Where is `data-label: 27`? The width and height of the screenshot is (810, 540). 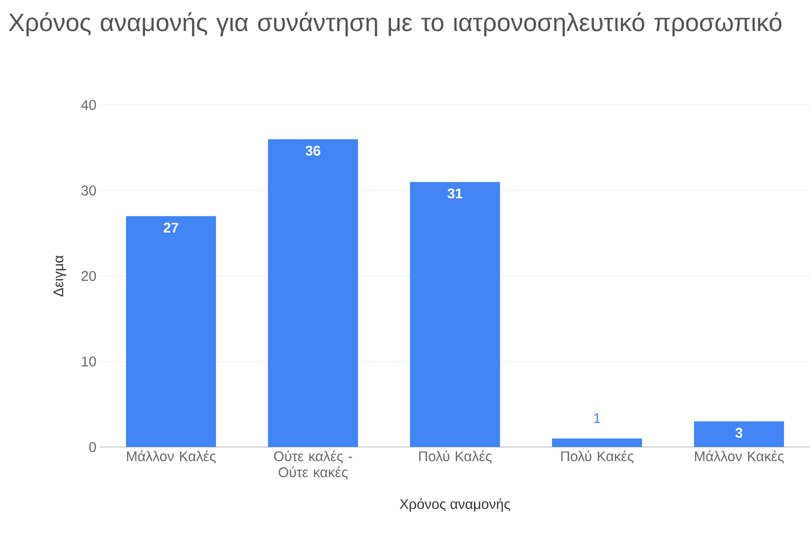
data-label: 27 is located at coordinates (171, 227).